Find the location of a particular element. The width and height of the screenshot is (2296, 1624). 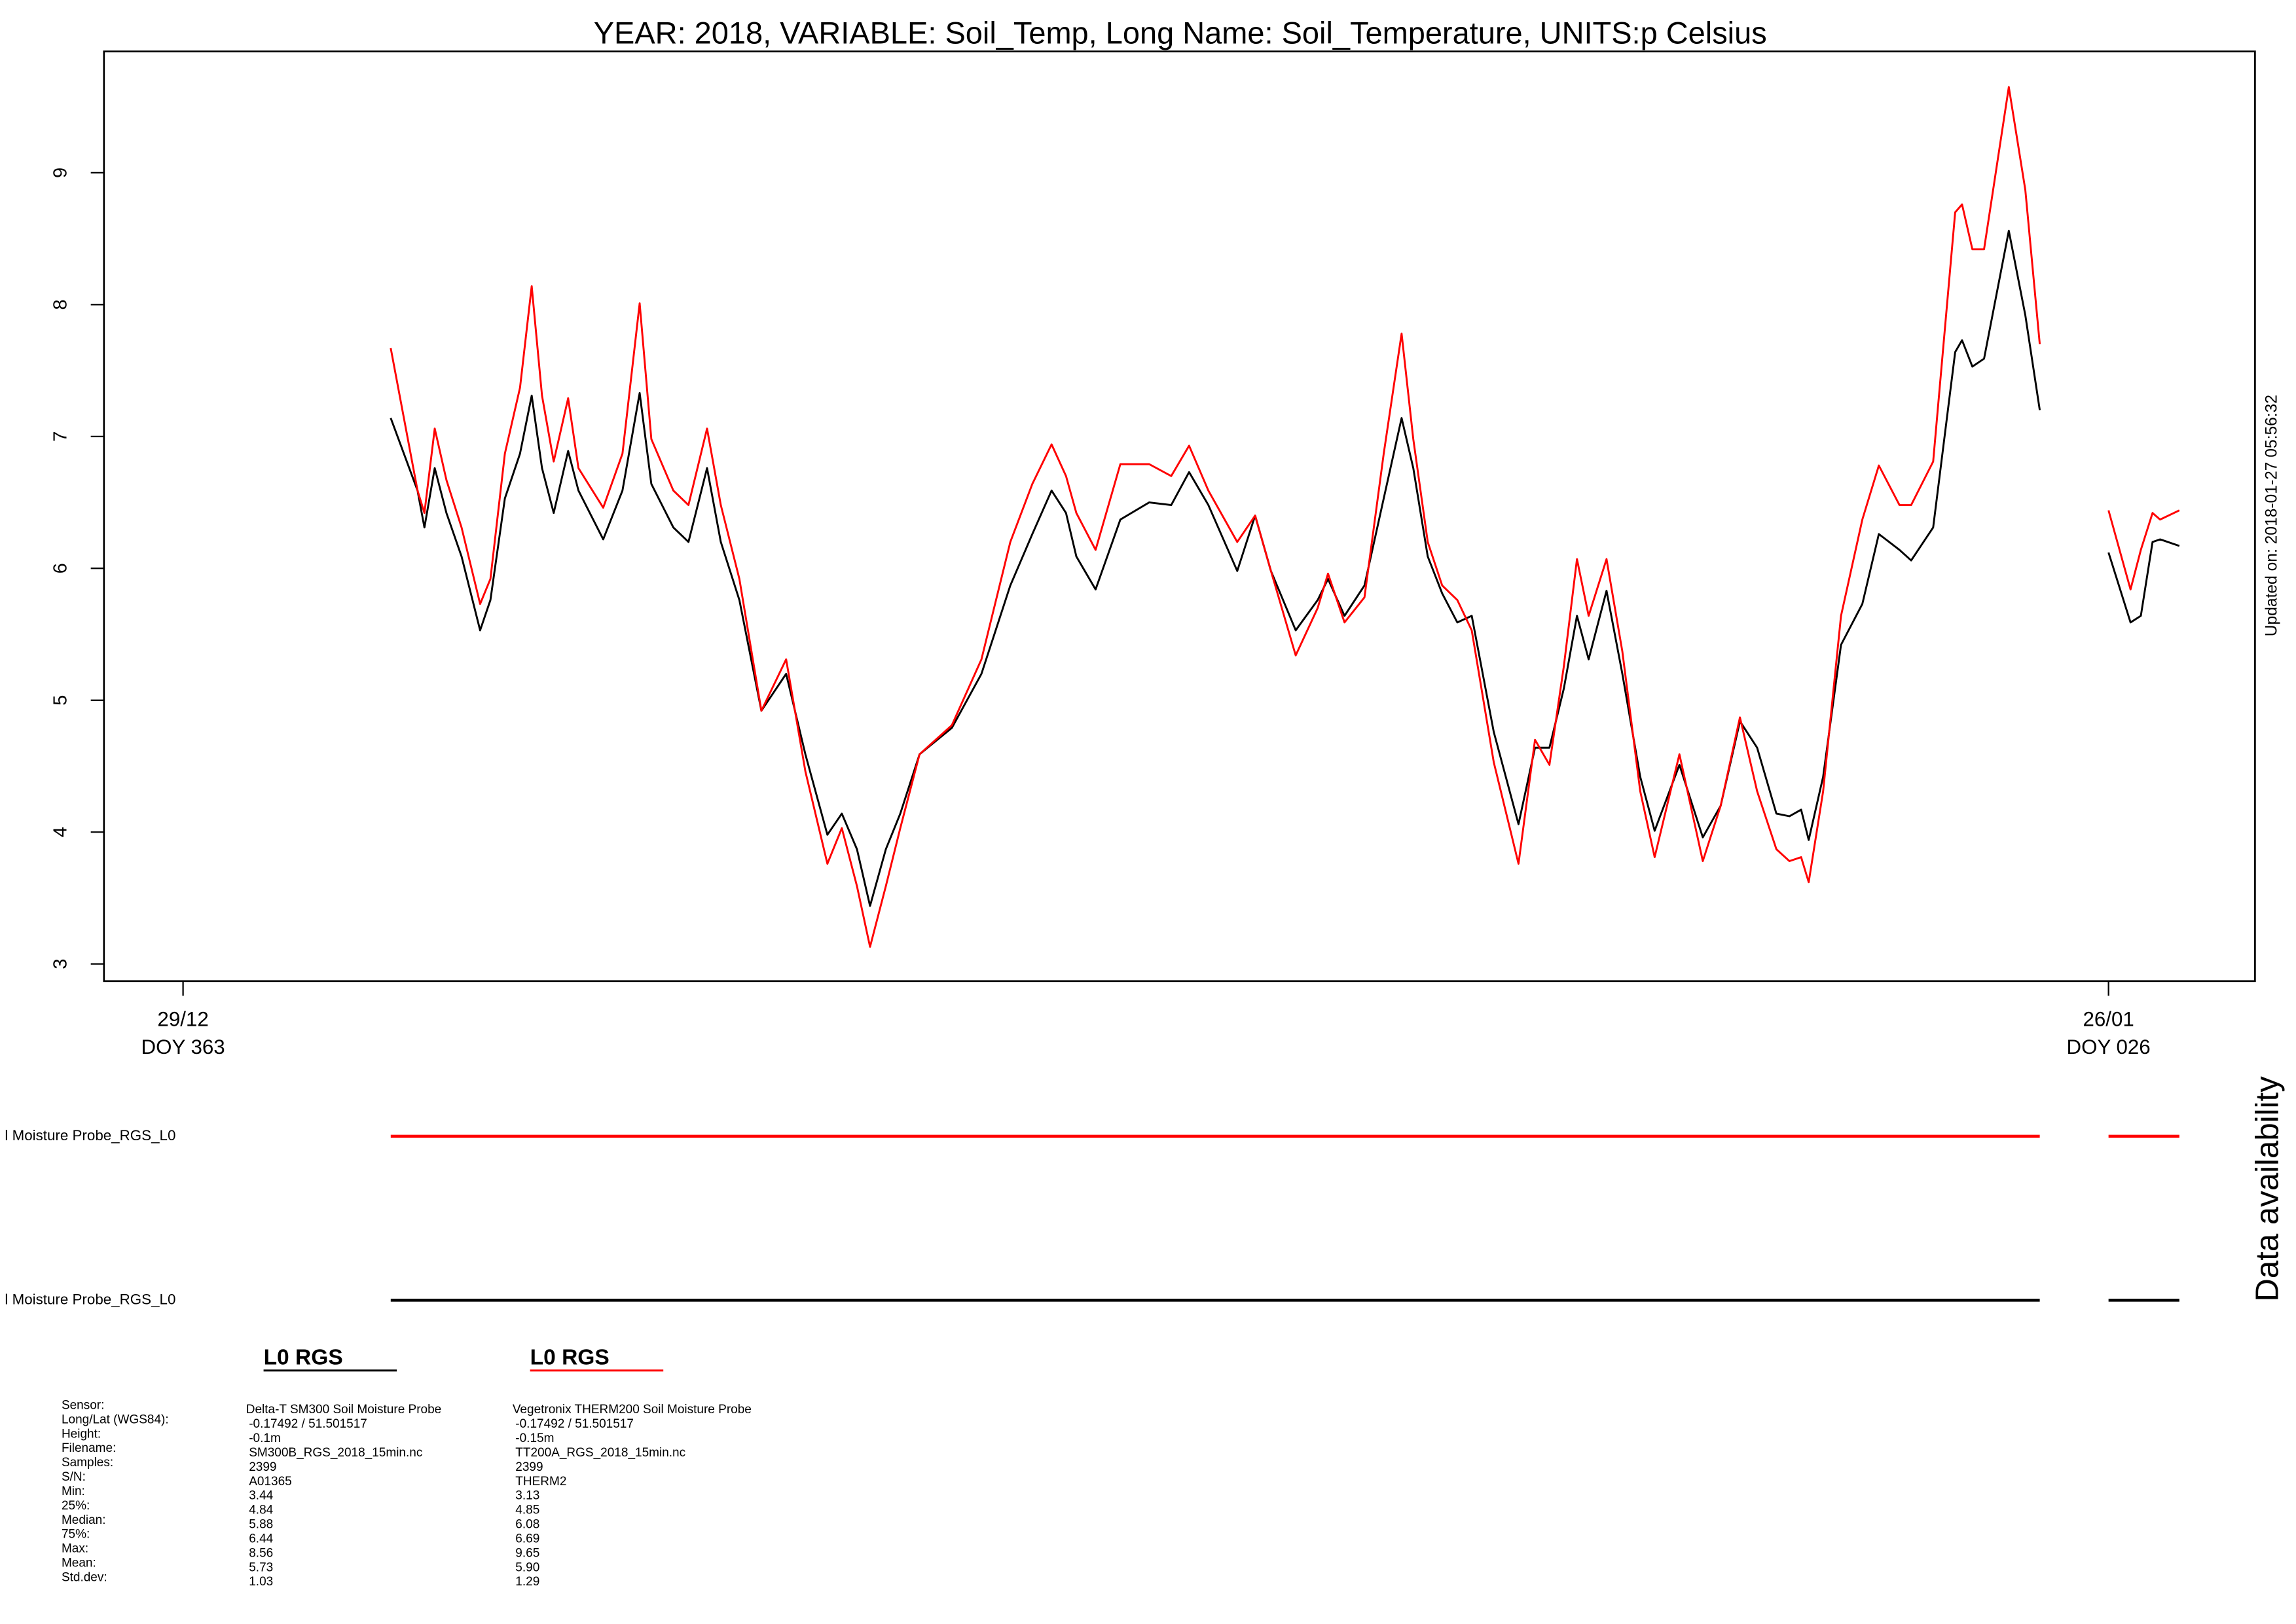

stats-label: 25%: is located at coordinates (76, 1506).